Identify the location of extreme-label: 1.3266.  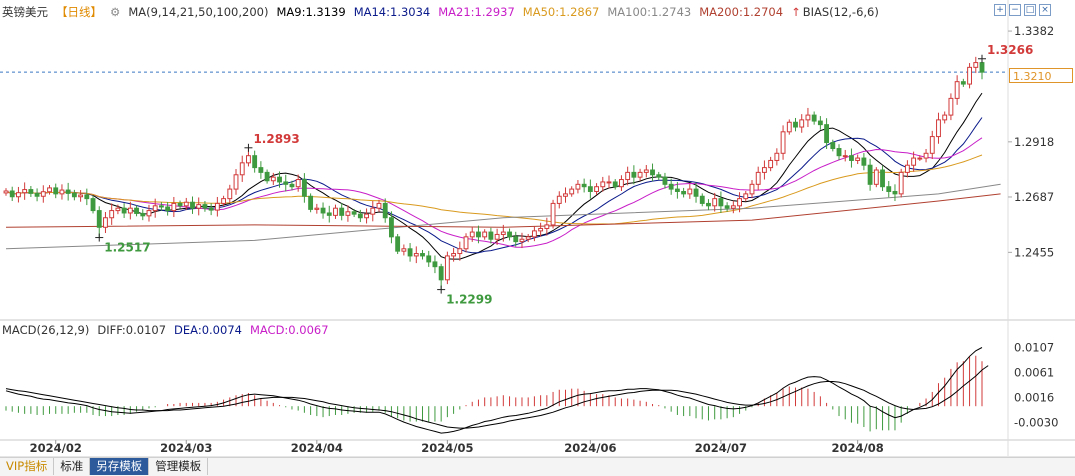
(1010, 50).